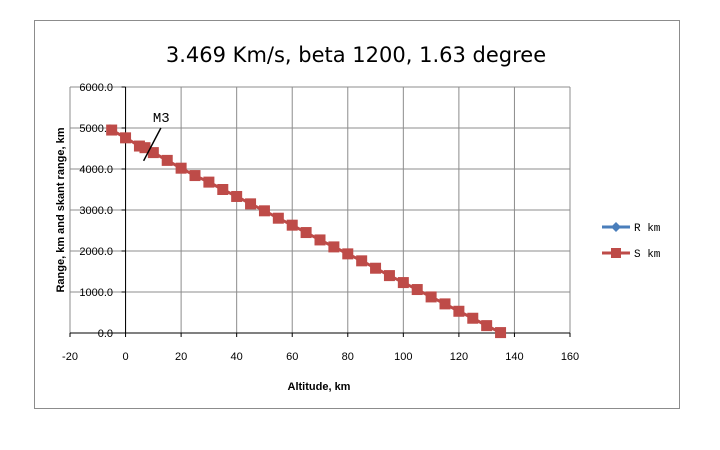  Describe the element at coordinates (161, 119) in the screenshot. I see `annotation-label: M3` at that location.